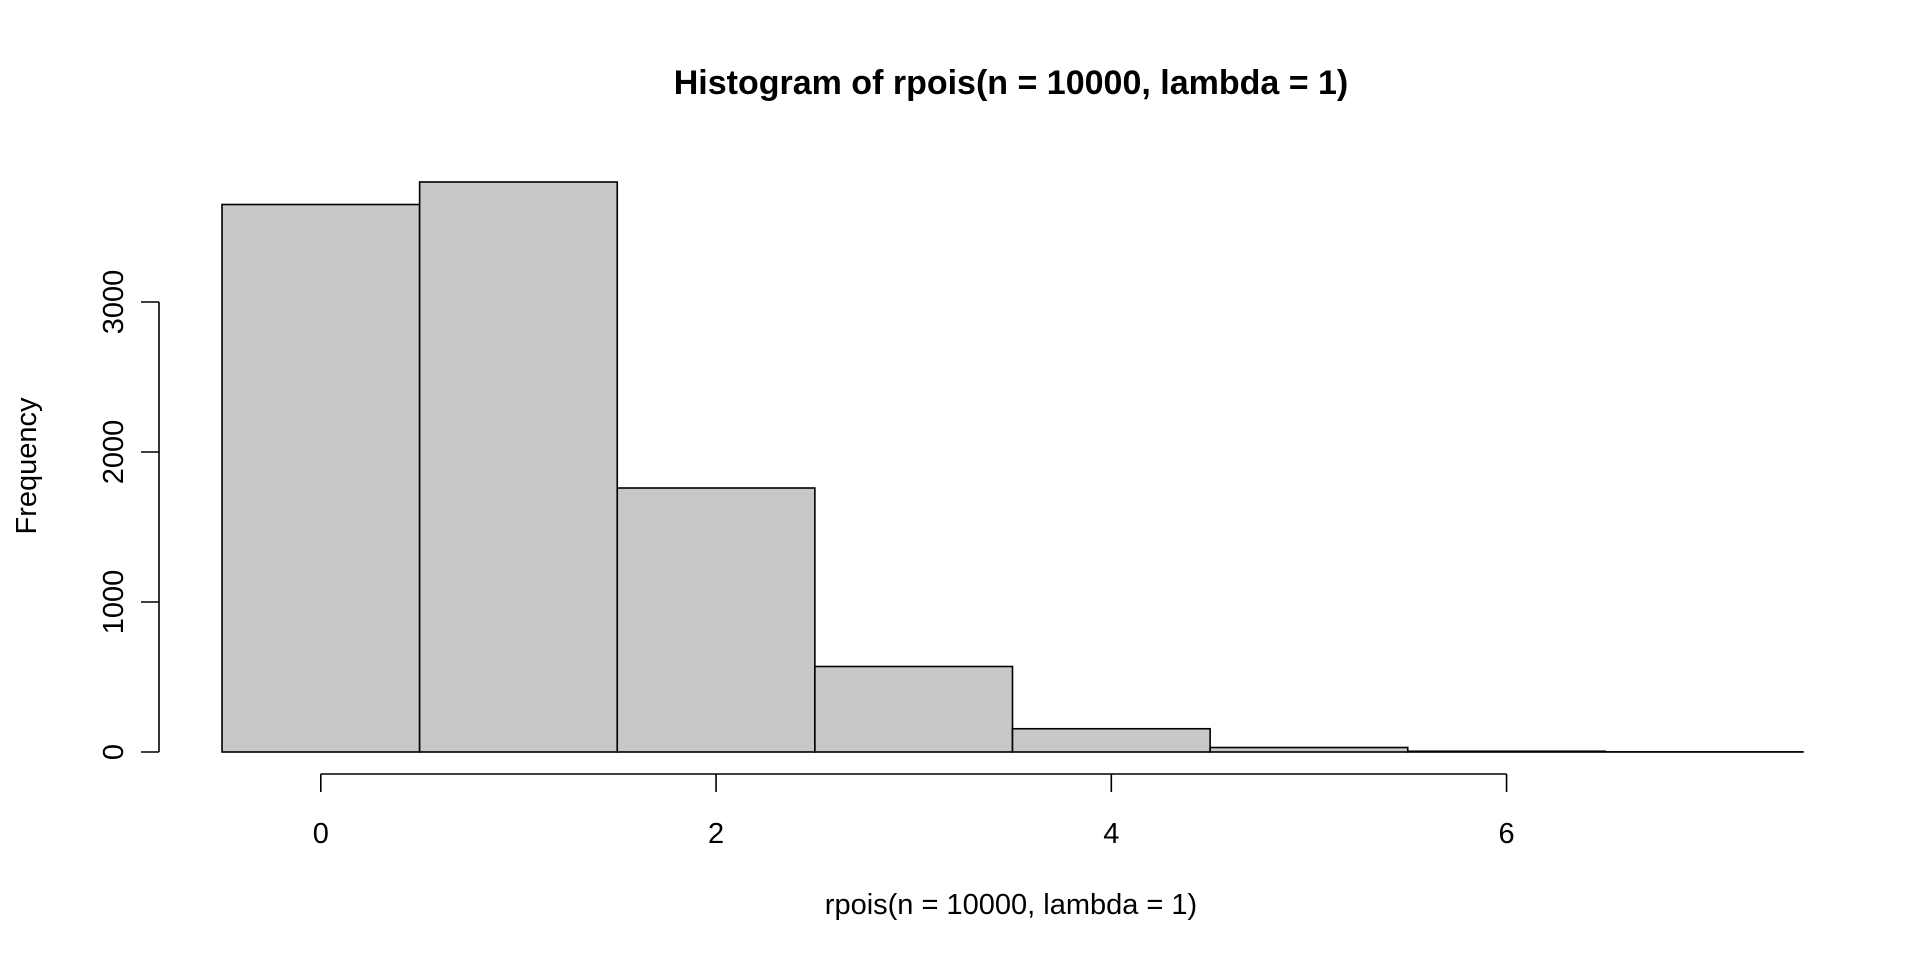 The height and width of the screenshot is (960, 1920). Describe the element at coordinates (114, 302) in the screenshot. I see `y-tick-label-3: 3000` at that location.